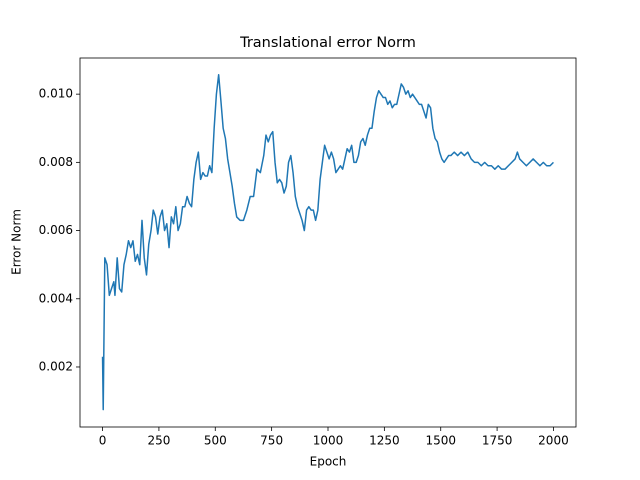  Describe the element at coordinates (56, 162) in the screenshot. I see `y-tick-label: 0.008` at that location.